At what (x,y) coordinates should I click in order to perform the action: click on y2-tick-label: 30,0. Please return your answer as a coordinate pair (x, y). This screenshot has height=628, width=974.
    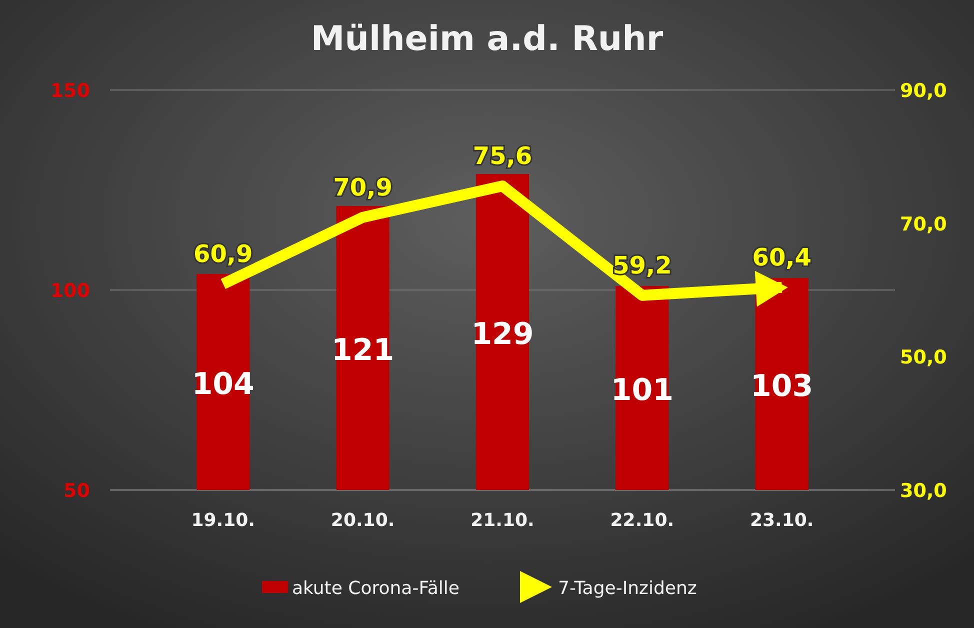
    Looking at the image, I should click on (923, 491).